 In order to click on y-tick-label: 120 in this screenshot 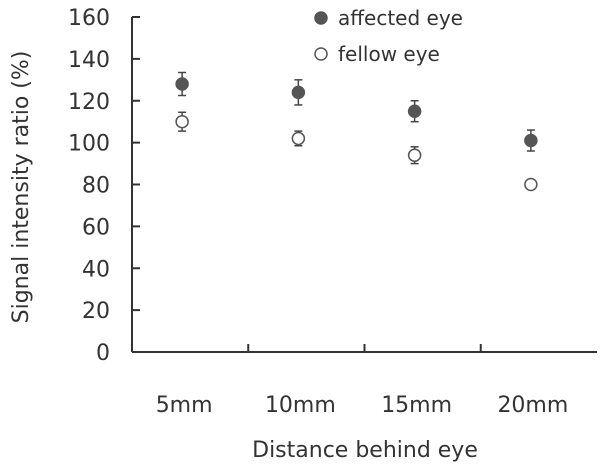, I will do `click(89, 102)`.